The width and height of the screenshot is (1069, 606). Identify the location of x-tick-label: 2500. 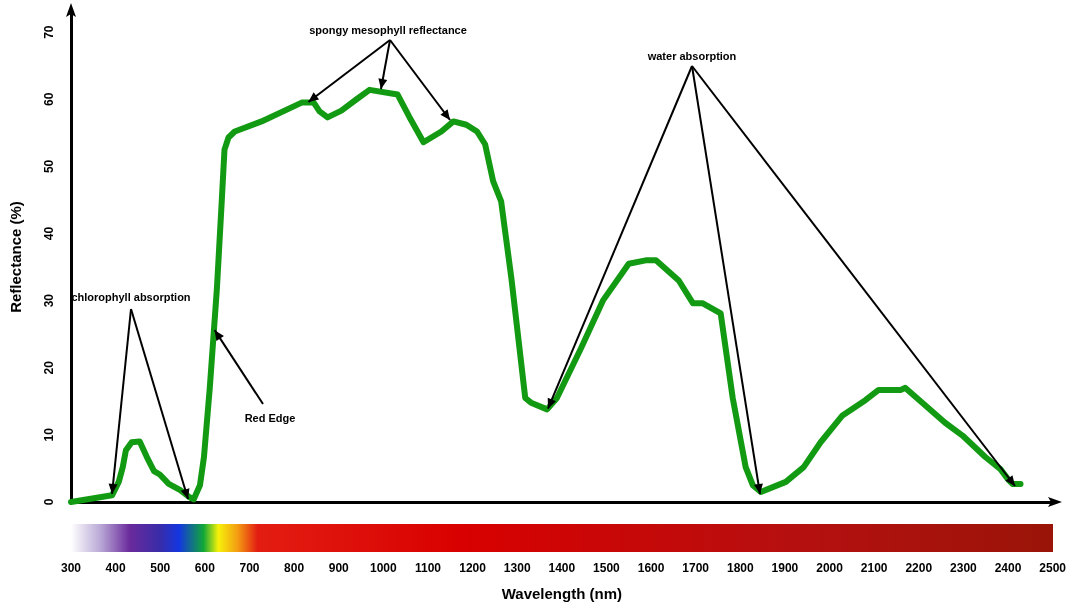
(1053, 568).